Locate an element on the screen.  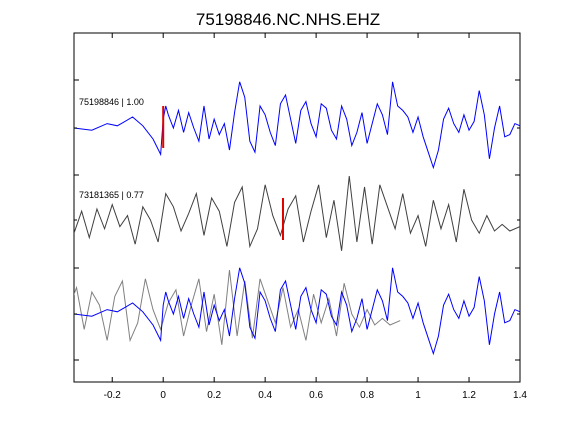
x-tick-label: 0 is located at coordinates (163, 395).